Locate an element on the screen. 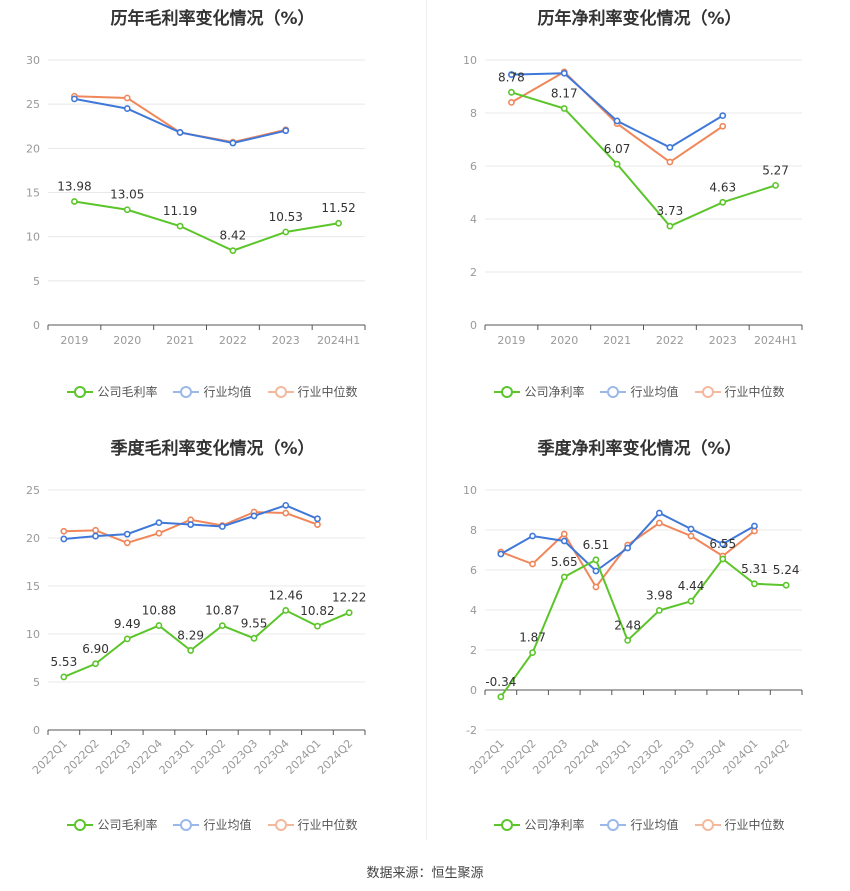 This screenshot has width=850, height=891. data-label: 11.52 is located at coordinates (338, 208).